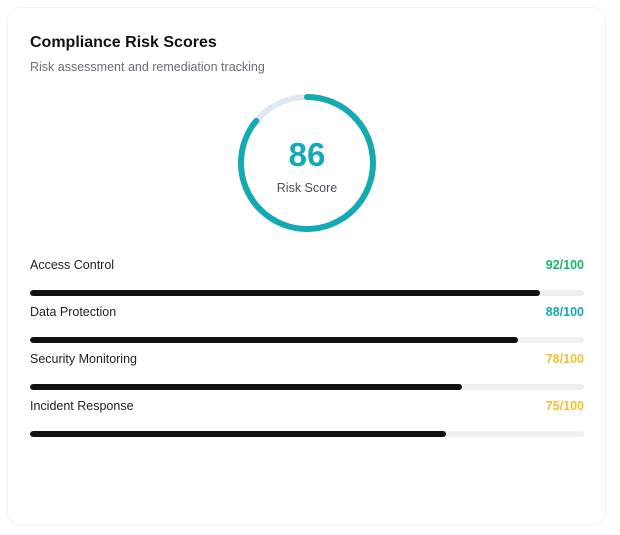  I want to click on metric-score: 78/100, so click(564, 359).